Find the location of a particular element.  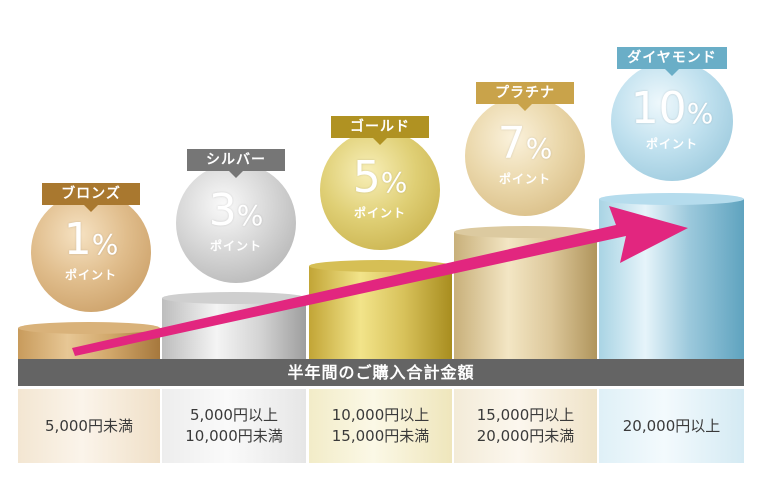

range-line: 15,000円未満 is located at coordinates (380, 436).